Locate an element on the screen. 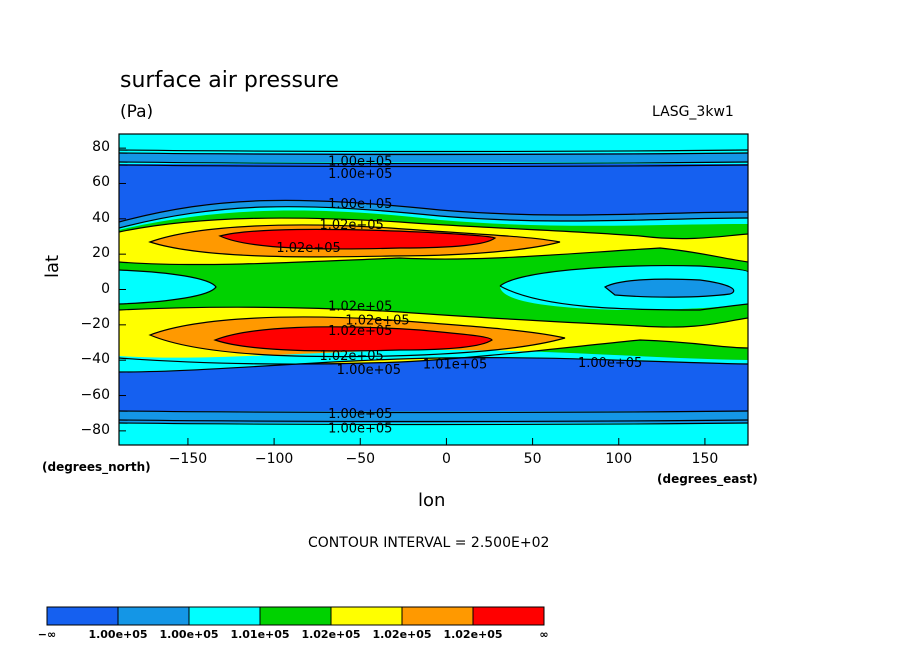 The height and width of the screenshot is (654, 904). x-tick-label: −50 is located at coordinates (360, 459).